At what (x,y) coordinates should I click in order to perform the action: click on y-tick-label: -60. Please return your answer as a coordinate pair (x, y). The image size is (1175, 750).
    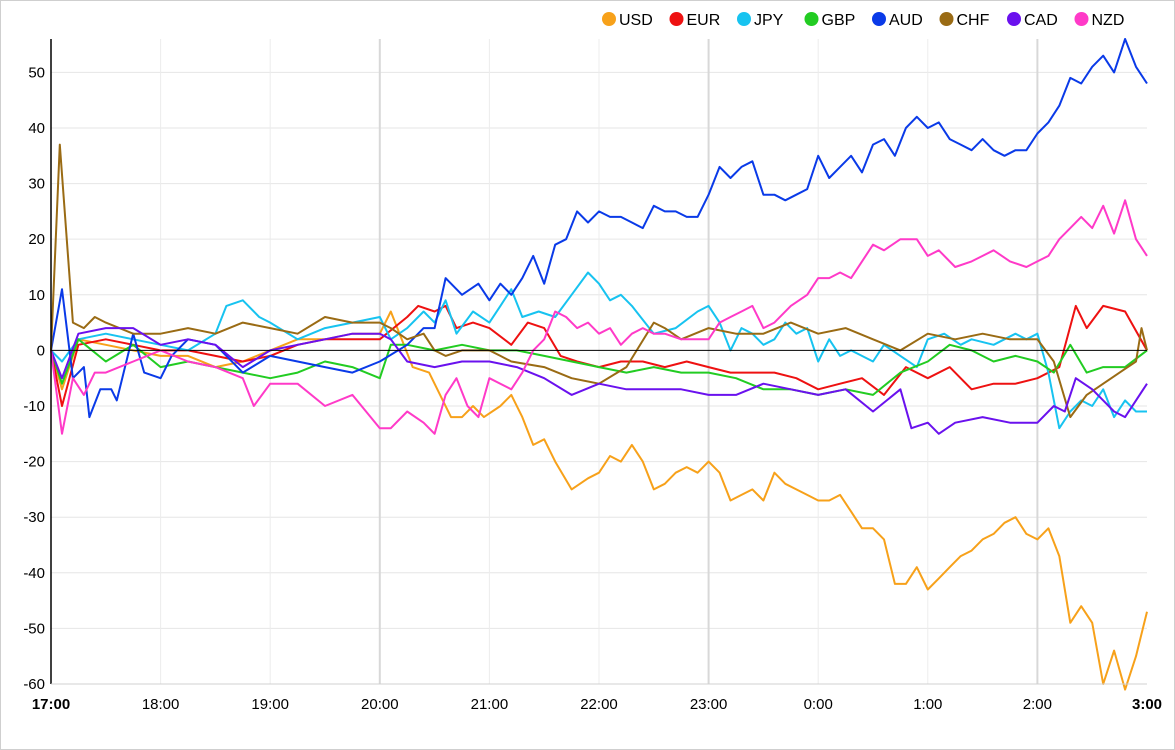
    Looking at the image, I should click on (34, 684).